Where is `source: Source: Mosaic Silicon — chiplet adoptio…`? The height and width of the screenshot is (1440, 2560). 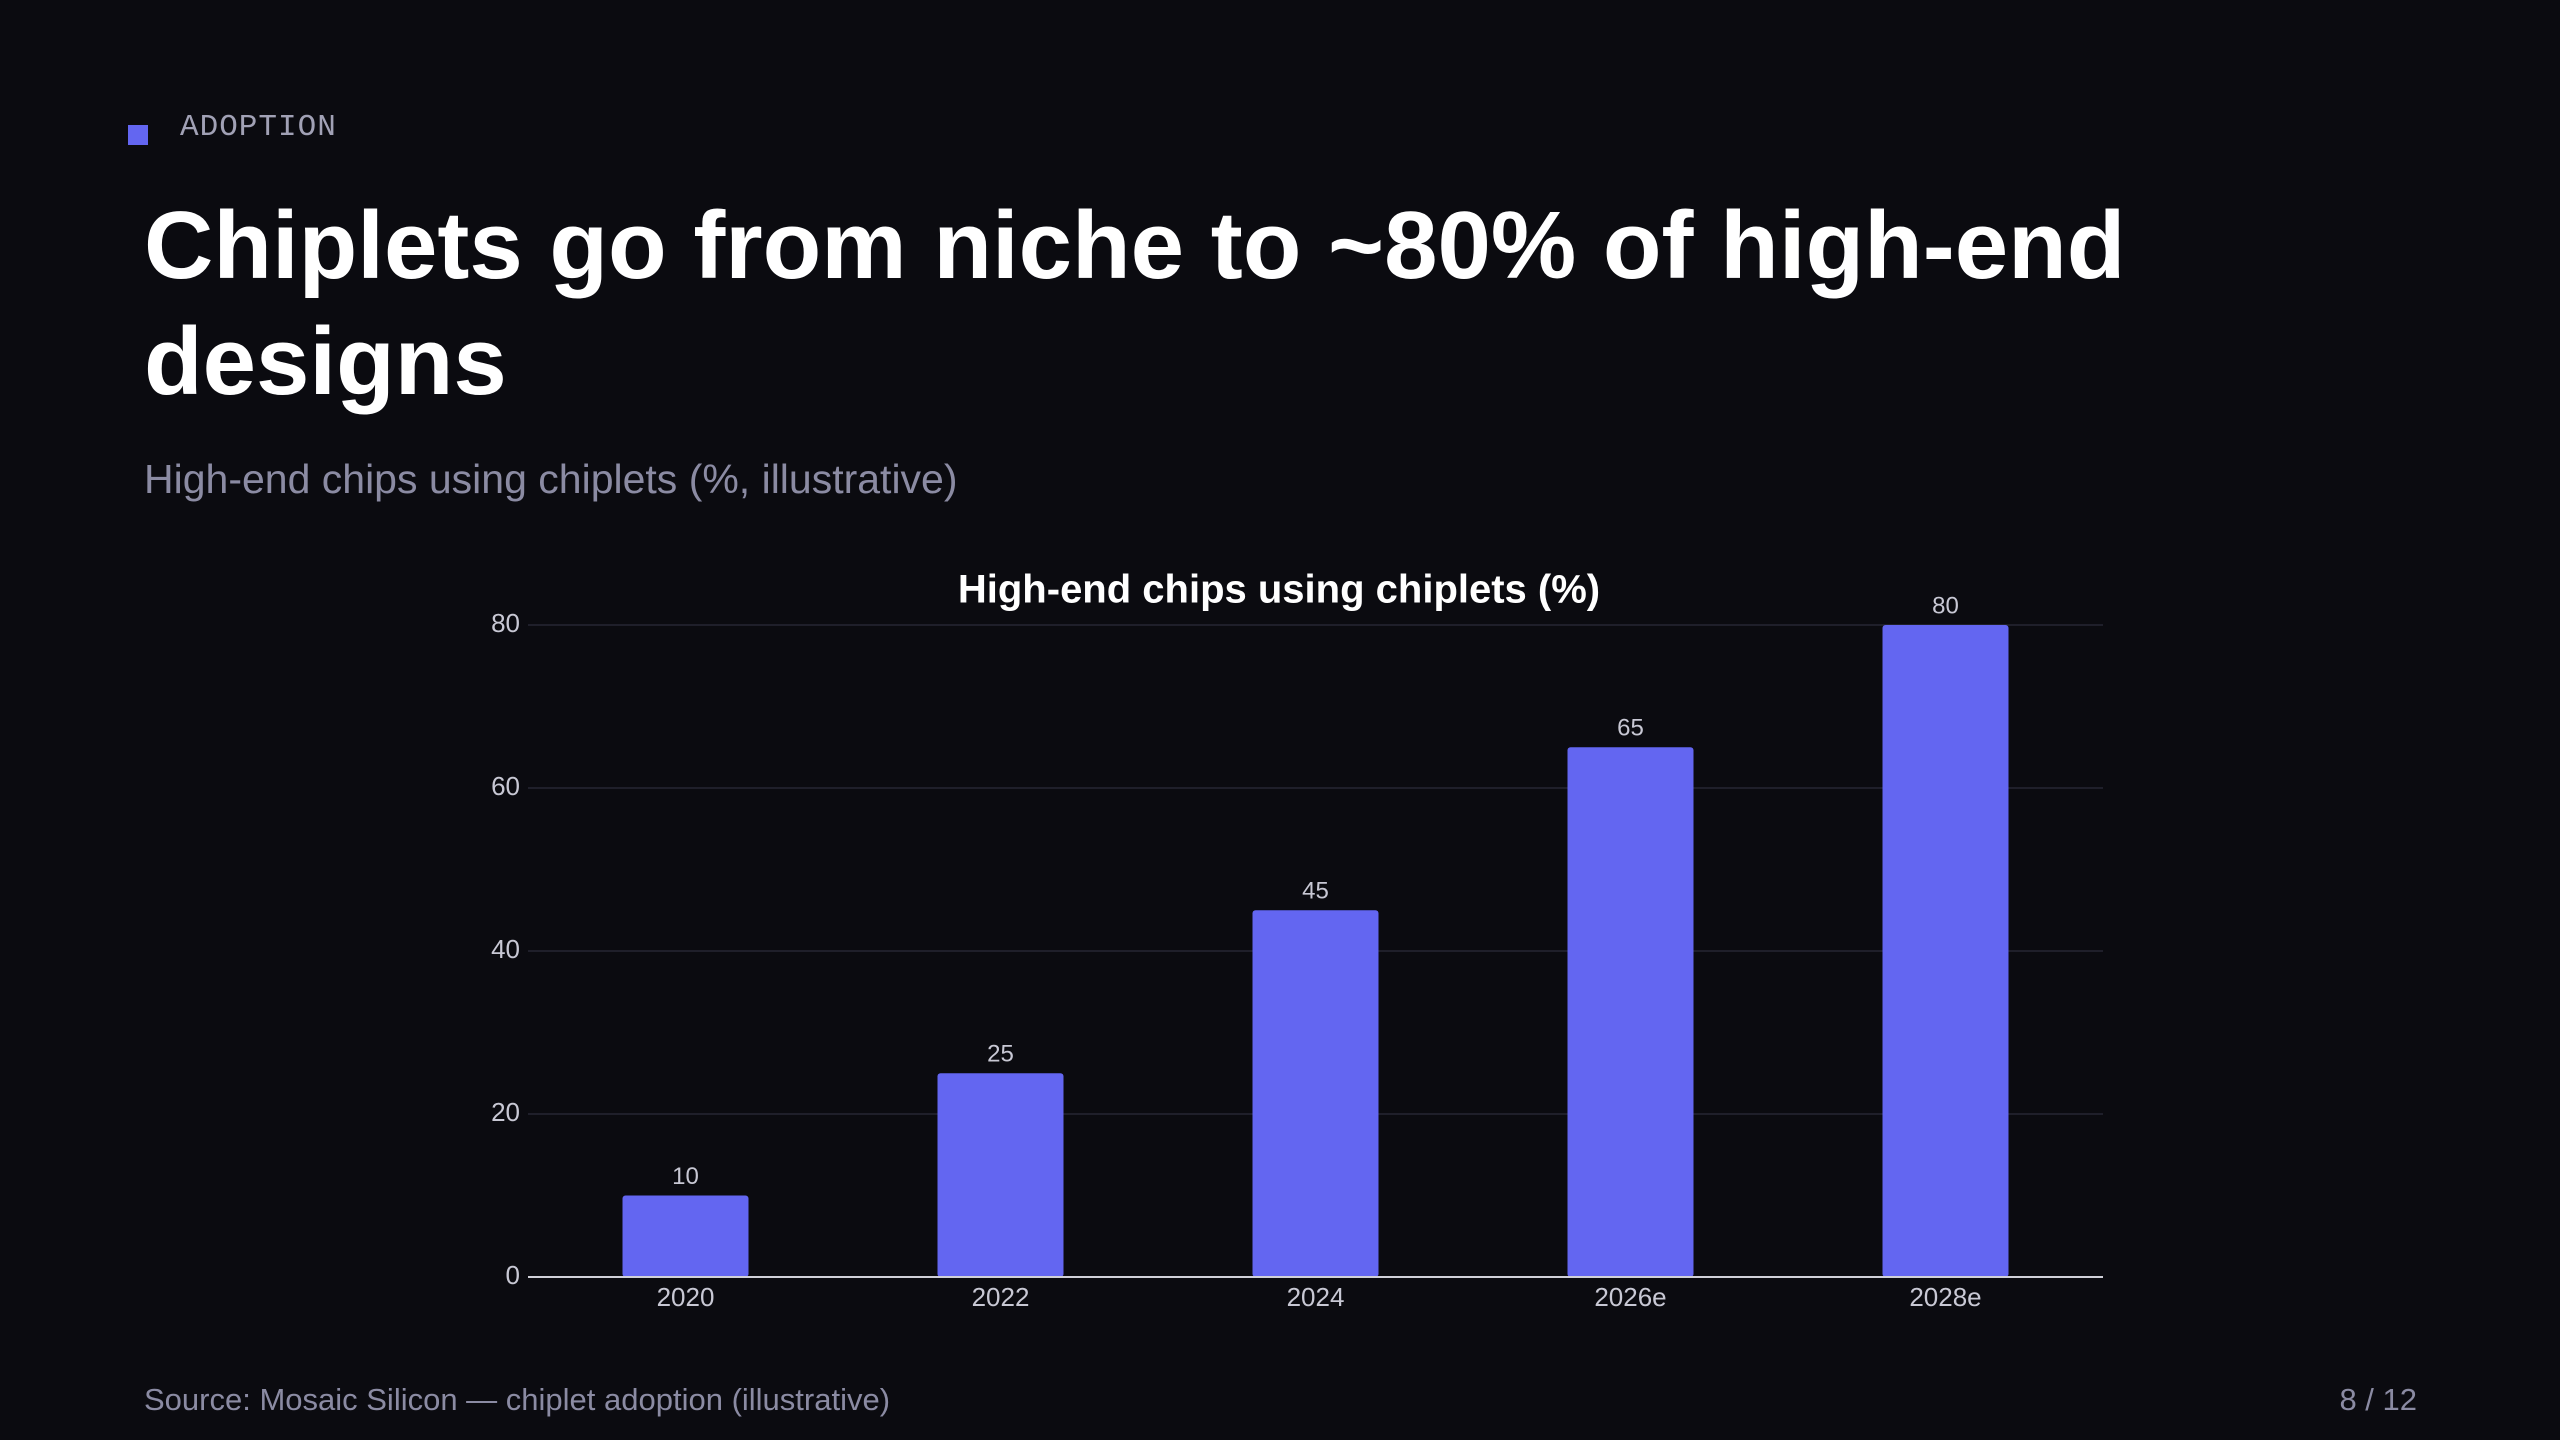 source: Source: Mosaic Silicon — chiplet adoptio… is located at coordinates (517, 1399).